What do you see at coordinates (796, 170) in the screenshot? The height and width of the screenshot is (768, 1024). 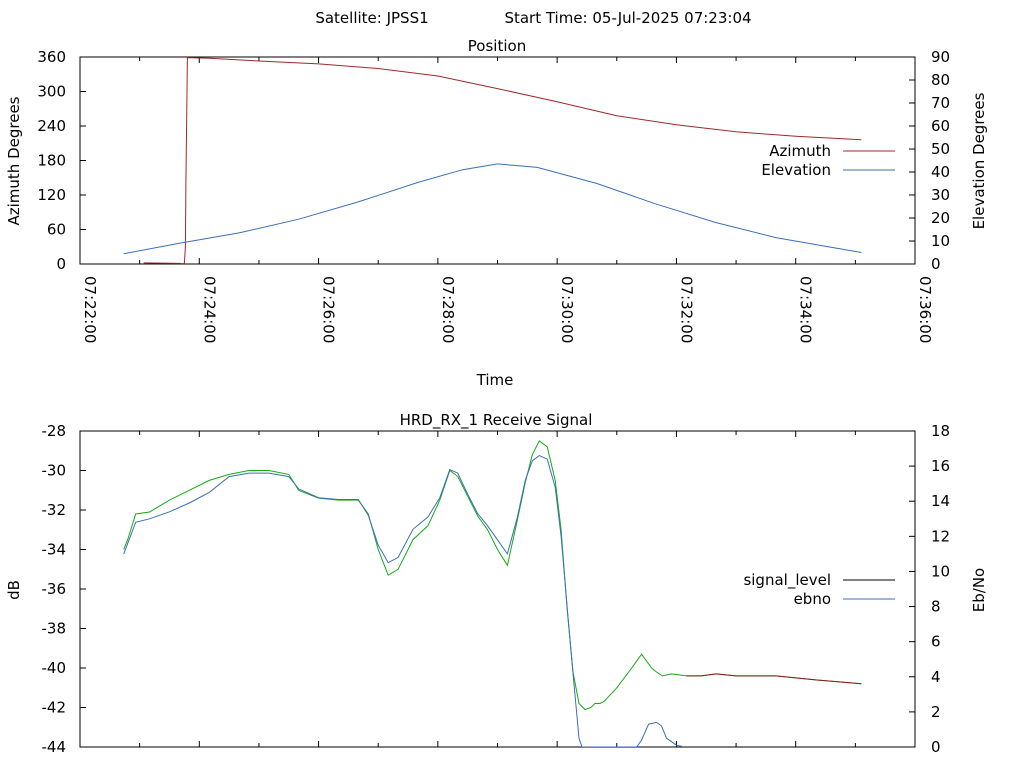 I see `elevation-legend-label: Elevation` at bounding box center [796, 170].